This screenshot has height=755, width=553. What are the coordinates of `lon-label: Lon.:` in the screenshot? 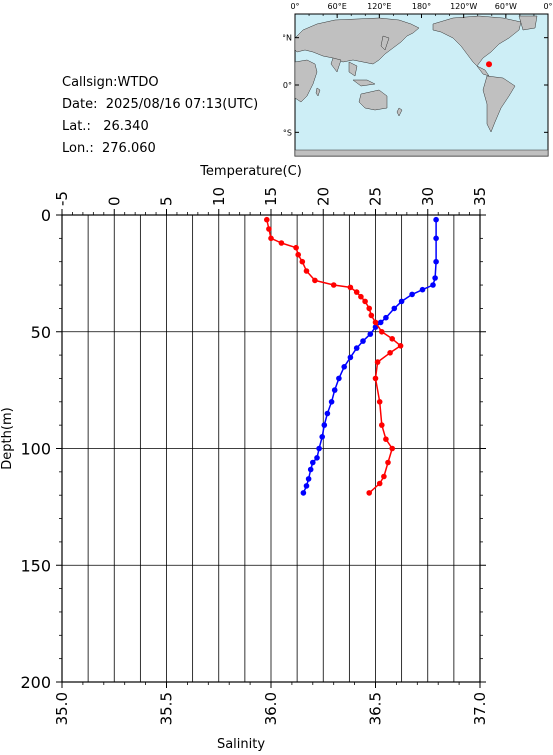 It's located at (78, 148).